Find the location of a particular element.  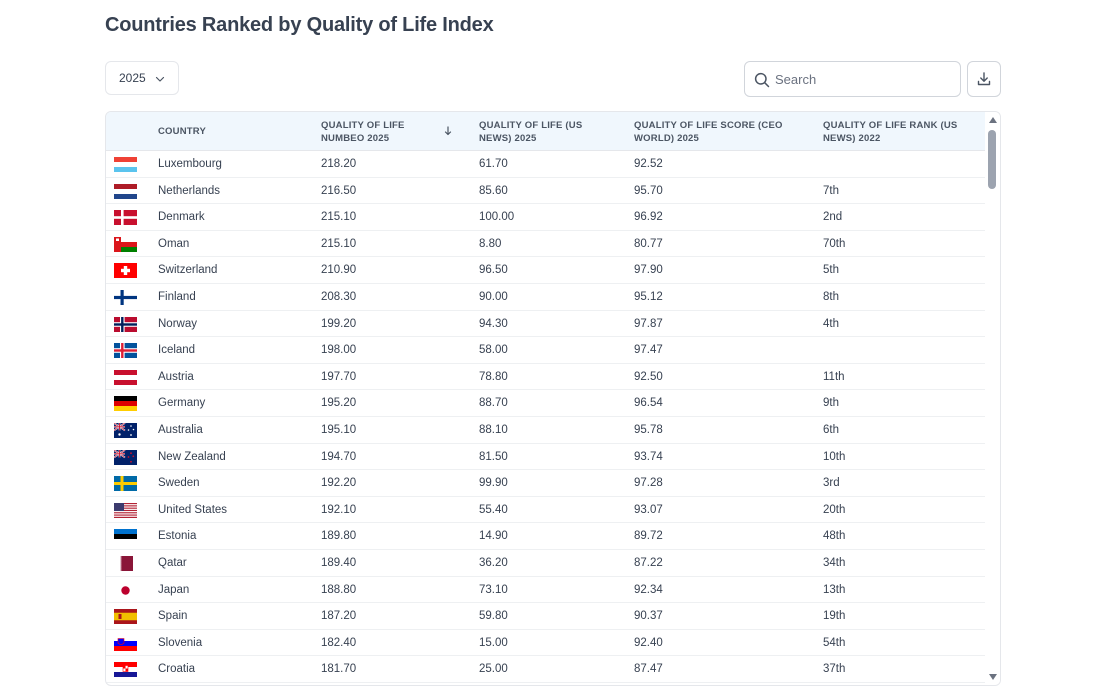

cell-rank: 2nd is located at coordinates (833, 217).